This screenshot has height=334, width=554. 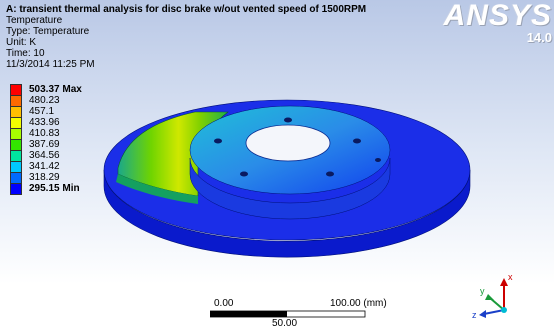 What do you see at coordinates (54, 188) in the screenshot?
I see `legend-min-label: 295.15 Min` at bounding box center [54, 188].